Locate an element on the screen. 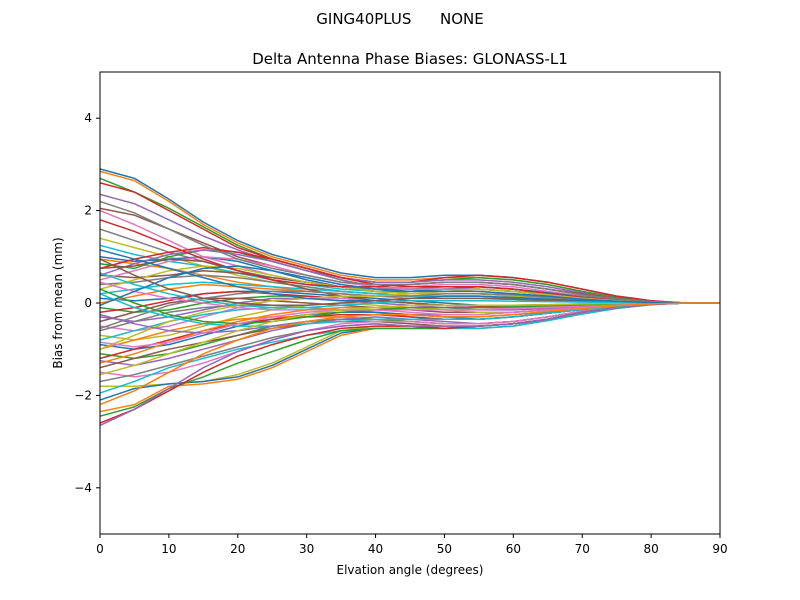 Image resolution: width=800 pixels, height=600 pixels. x-tick-label: 30 is located at coordinates (306, 549).